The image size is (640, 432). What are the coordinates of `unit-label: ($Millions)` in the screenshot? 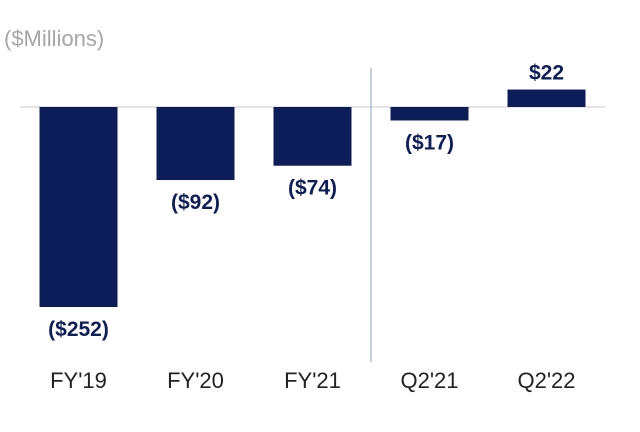 It's located at (54, 38).